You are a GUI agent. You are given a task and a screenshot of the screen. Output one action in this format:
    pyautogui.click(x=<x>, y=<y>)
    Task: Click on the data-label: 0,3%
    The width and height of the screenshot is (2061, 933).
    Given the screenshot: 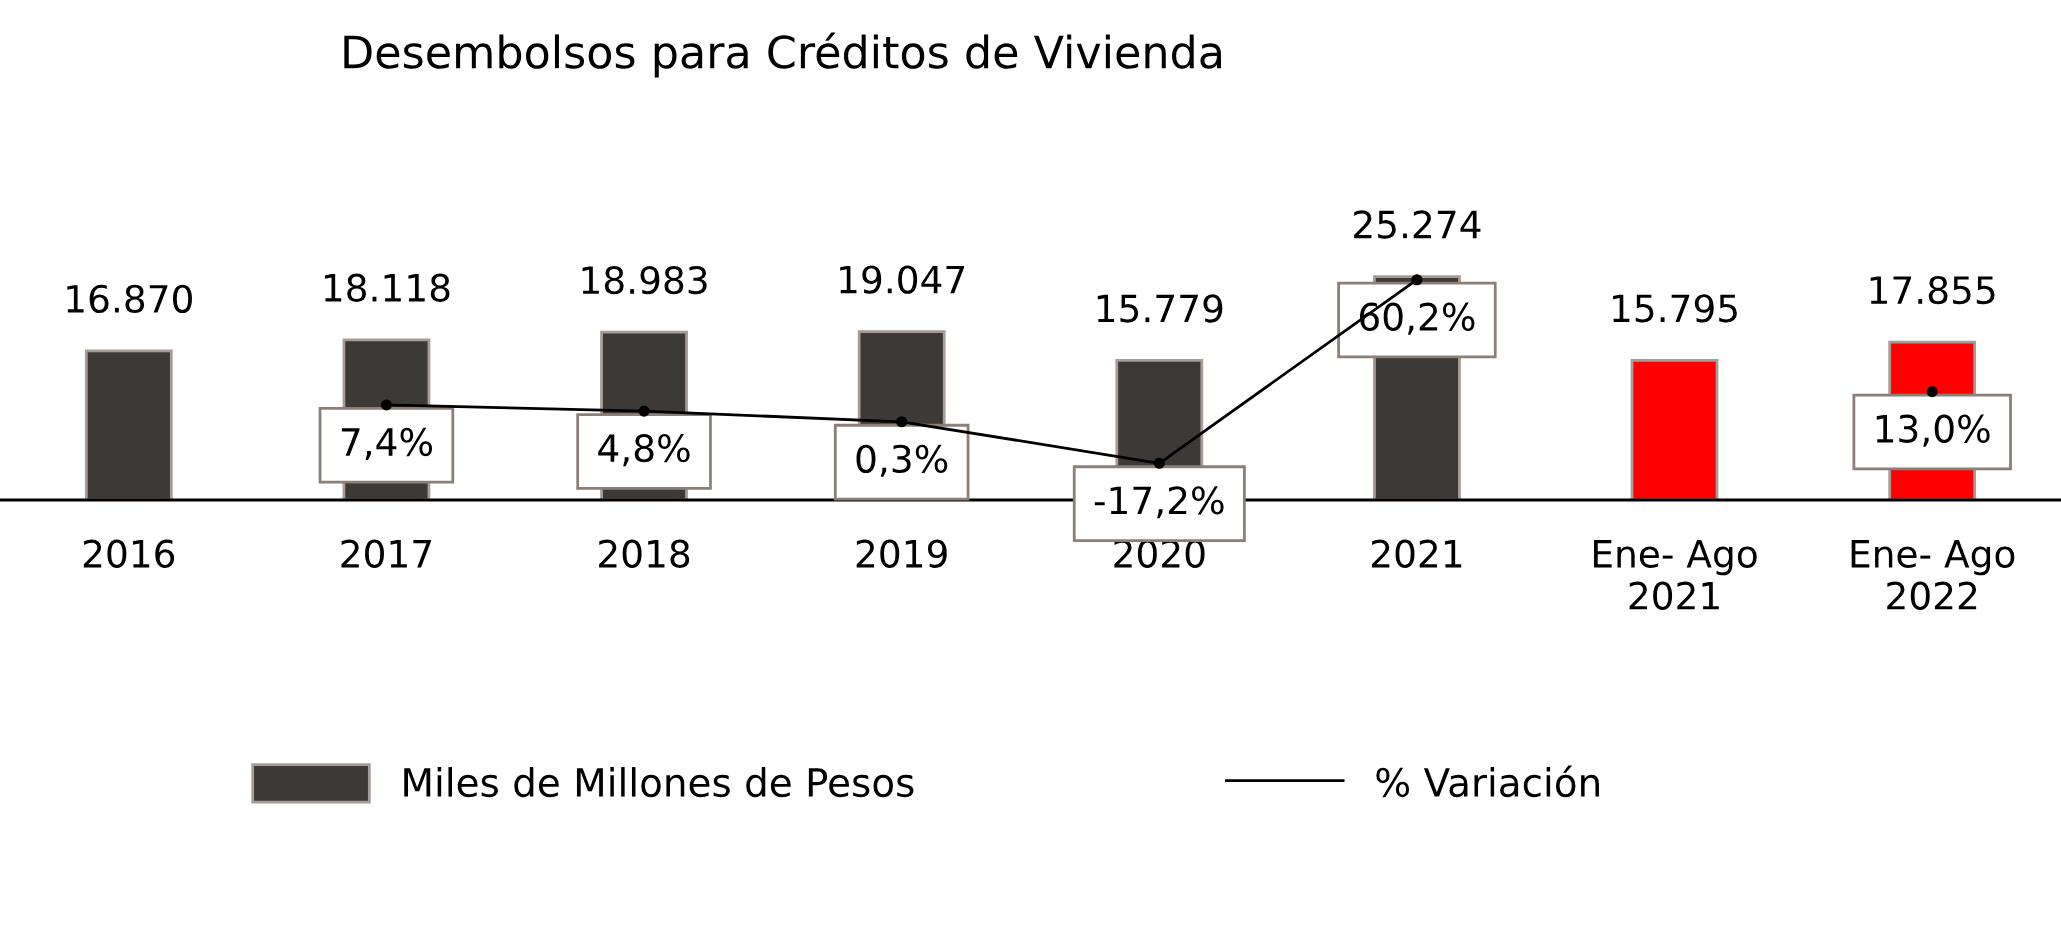 What is the action you would take?
    pyautogui.click(x=902, y=460)
    